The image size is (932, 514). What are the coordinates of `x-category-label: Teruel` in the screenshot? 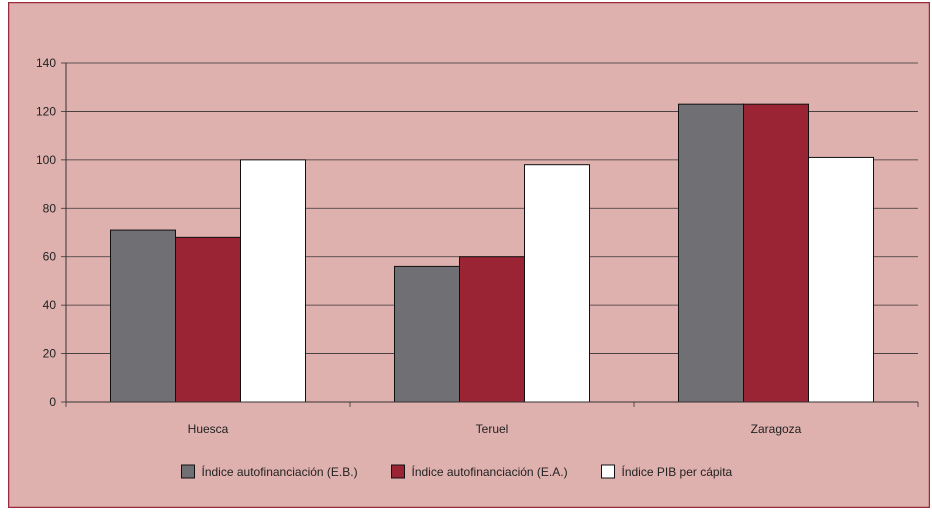 It's located at (492, 429).